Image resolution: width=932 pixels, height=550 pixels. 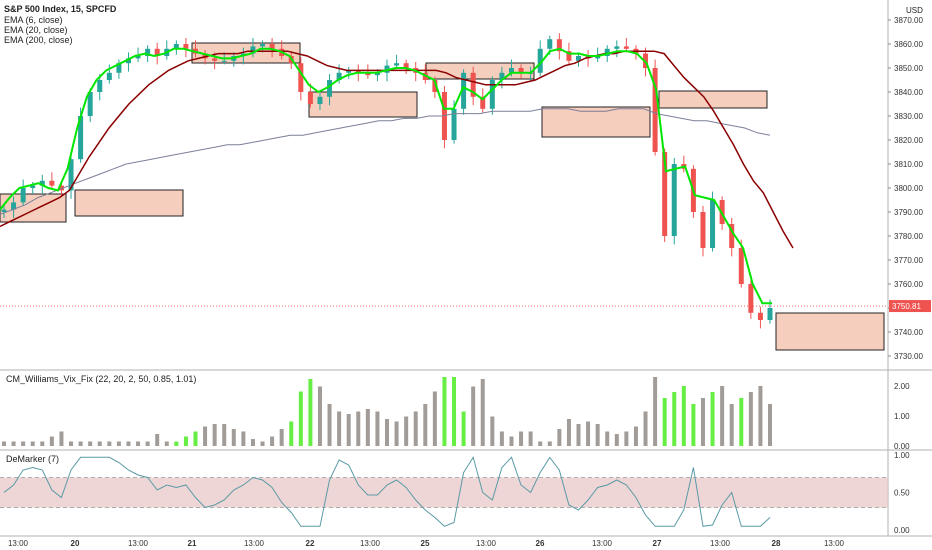 What do you see at coordinates (914, 10) in the screenshot?
I see `currency-label: USD` at bounding box center [914, 10].